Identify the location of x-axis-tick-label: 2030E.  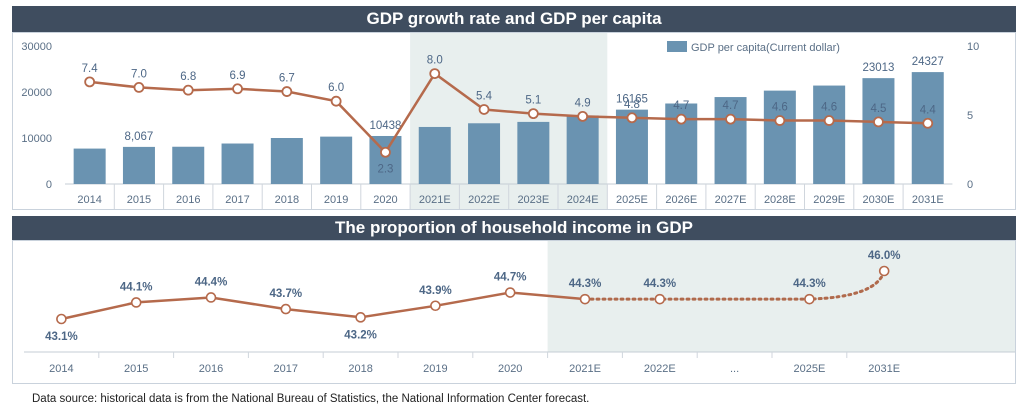
(879, 200).